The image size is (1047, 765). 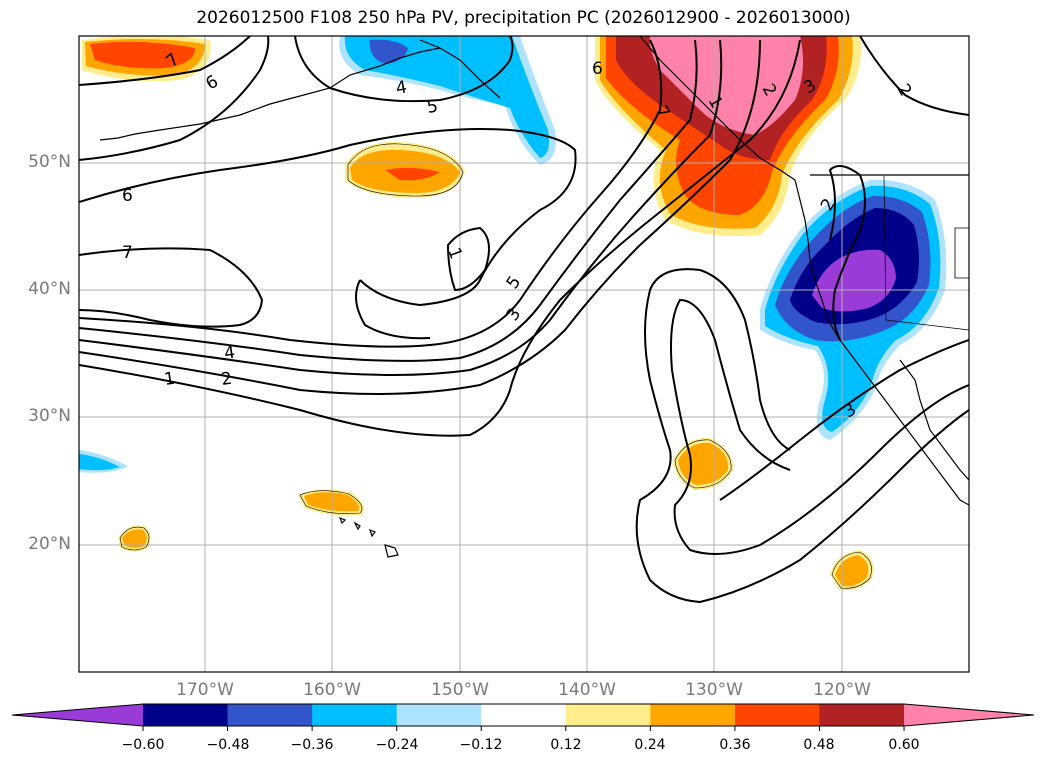 I want to click on contour-label: 5, so click(x=432, y=107).